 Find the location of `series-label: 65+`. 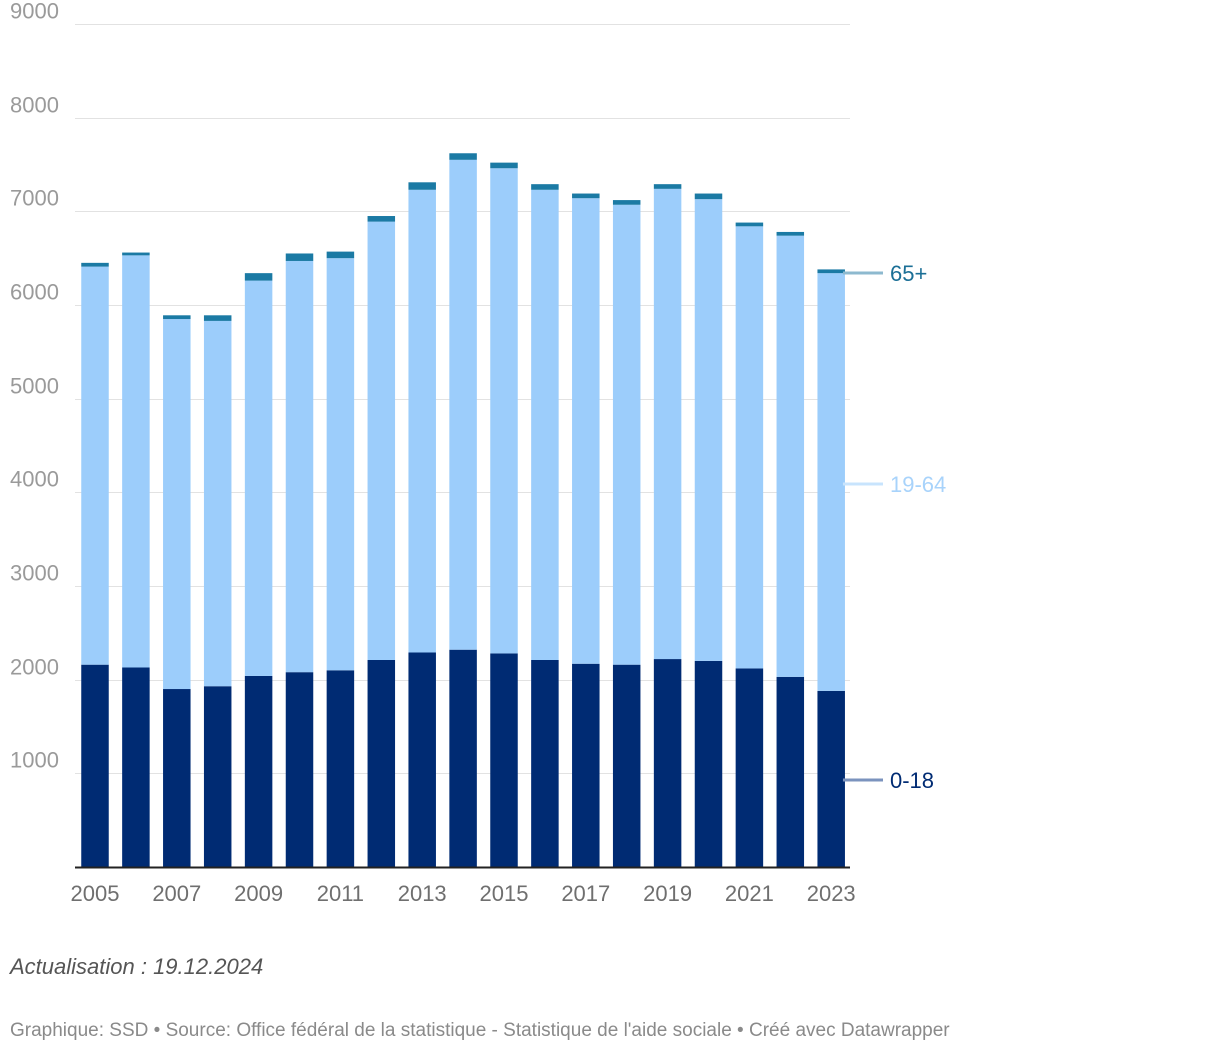

series-label: 65+ is located at coordinates (908, 273).